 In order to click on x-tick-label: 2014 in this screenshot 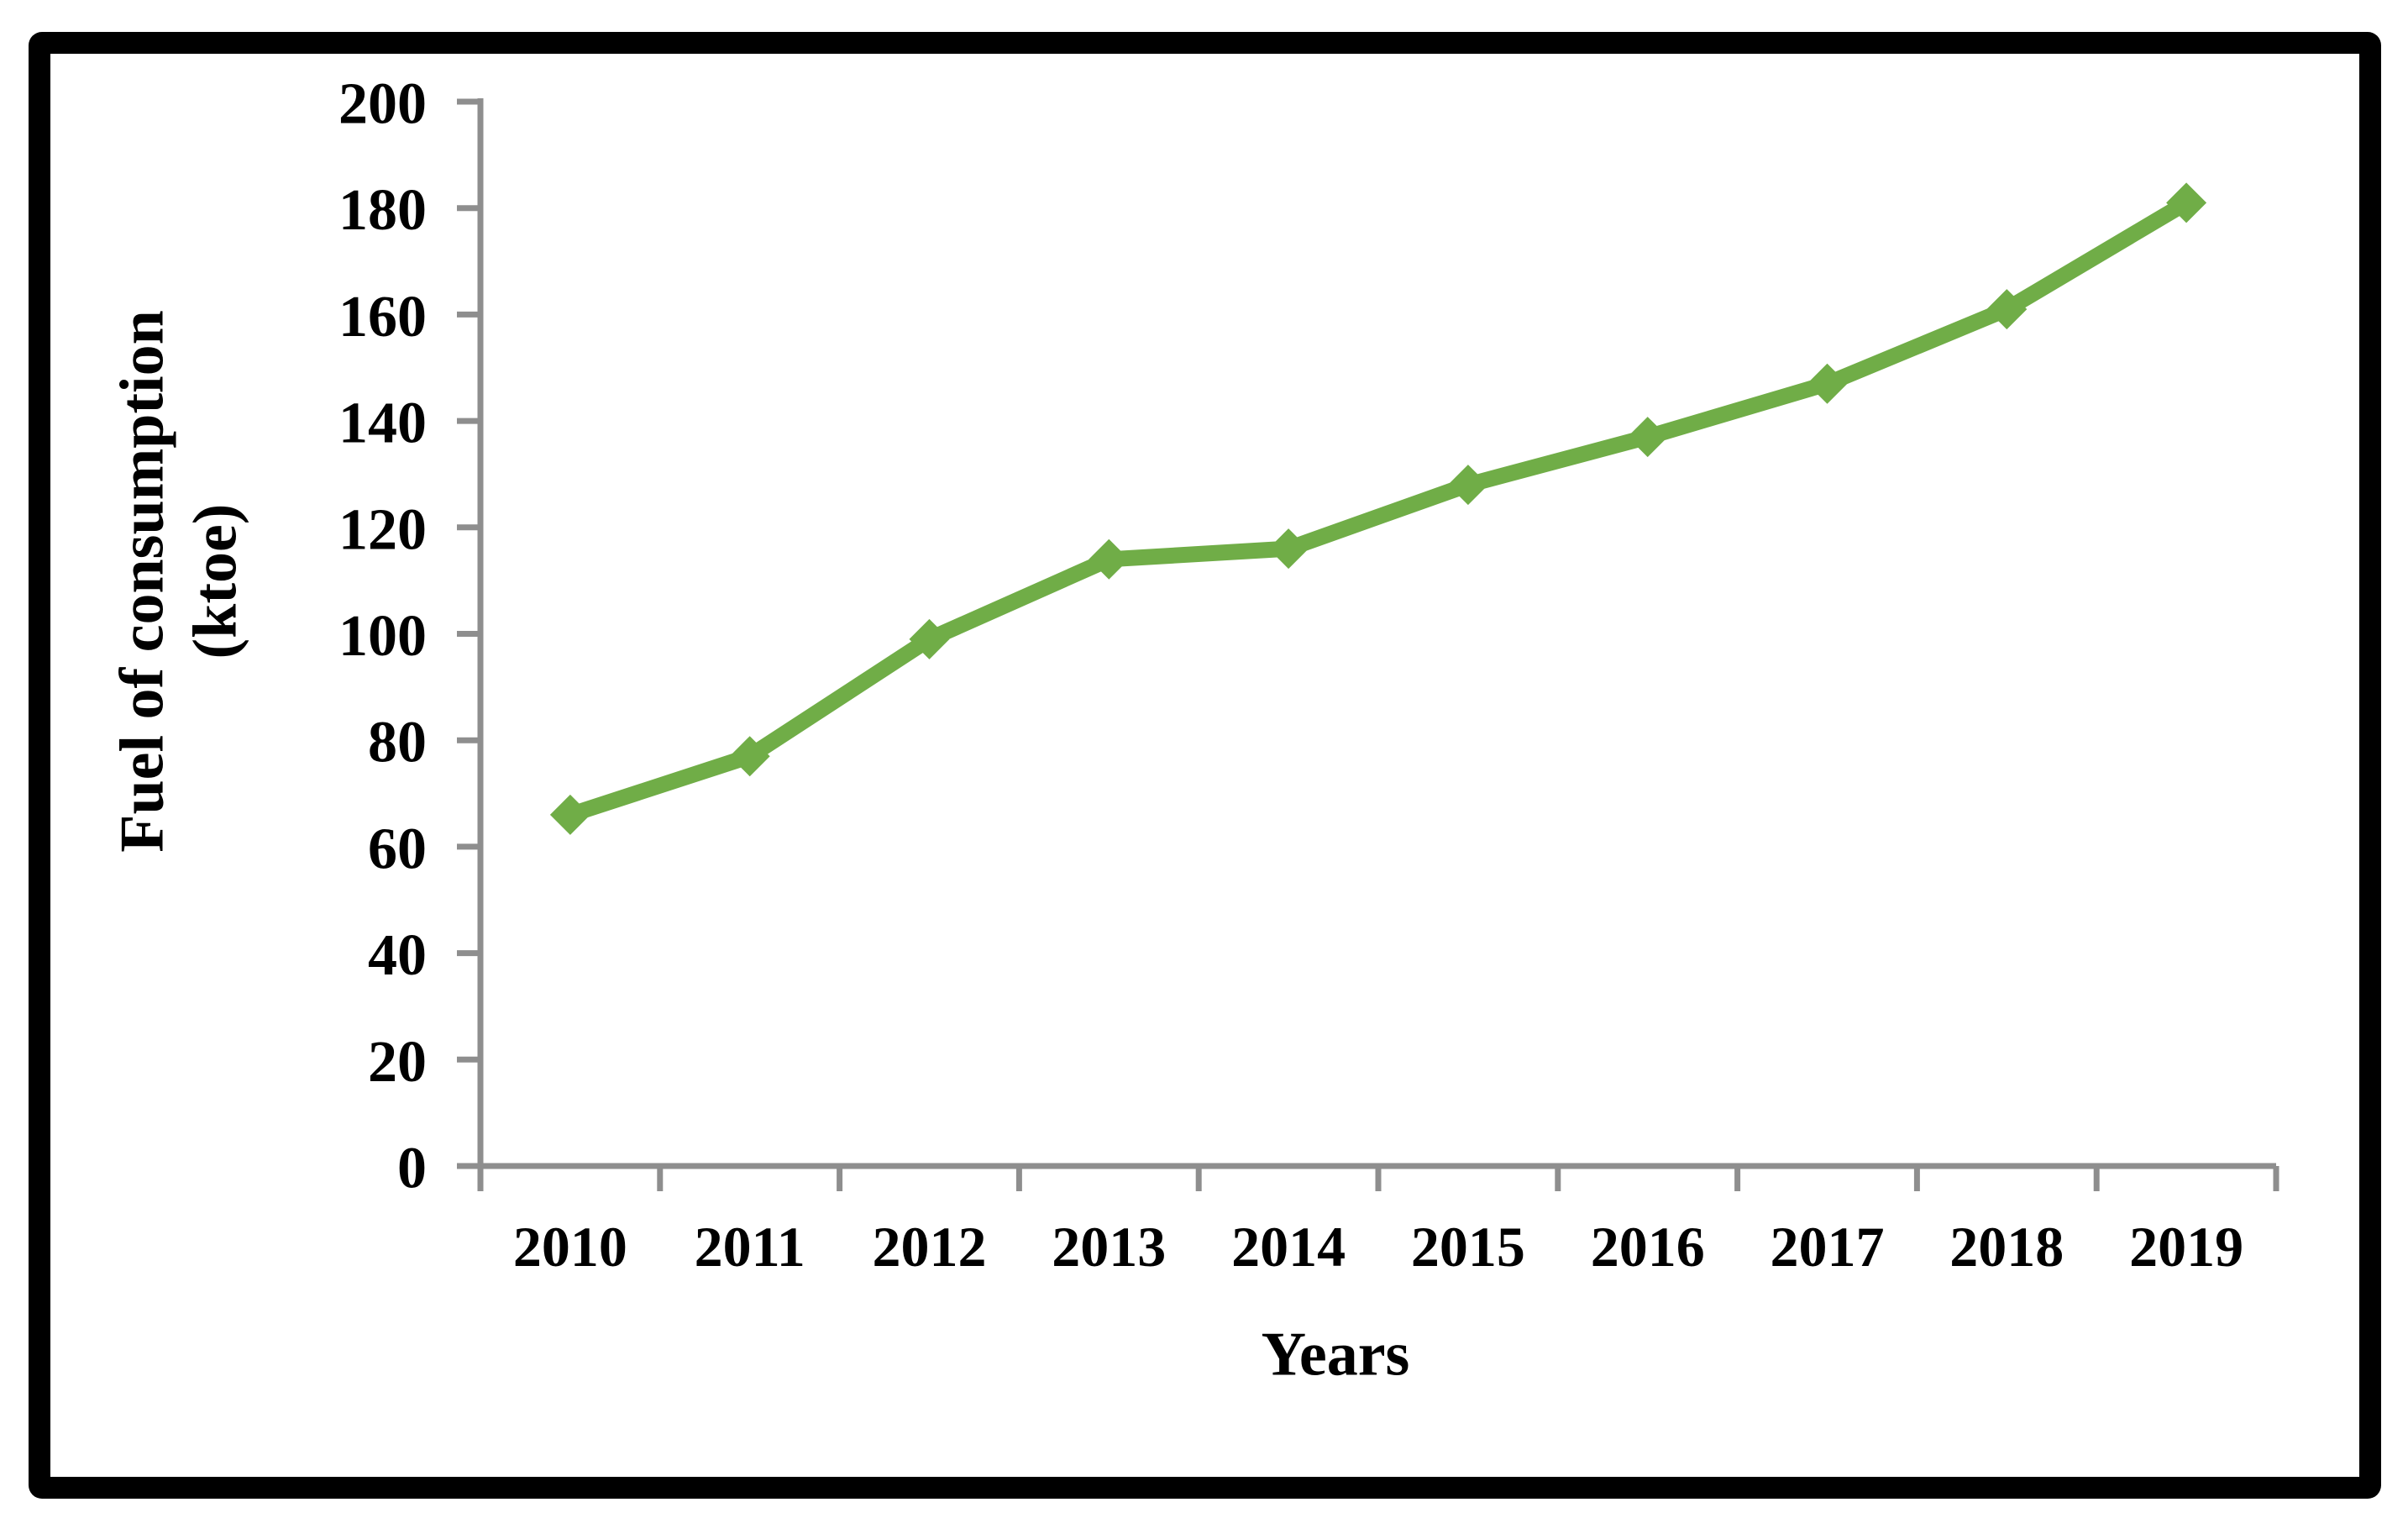, I will do `click(1288, 1247)`.